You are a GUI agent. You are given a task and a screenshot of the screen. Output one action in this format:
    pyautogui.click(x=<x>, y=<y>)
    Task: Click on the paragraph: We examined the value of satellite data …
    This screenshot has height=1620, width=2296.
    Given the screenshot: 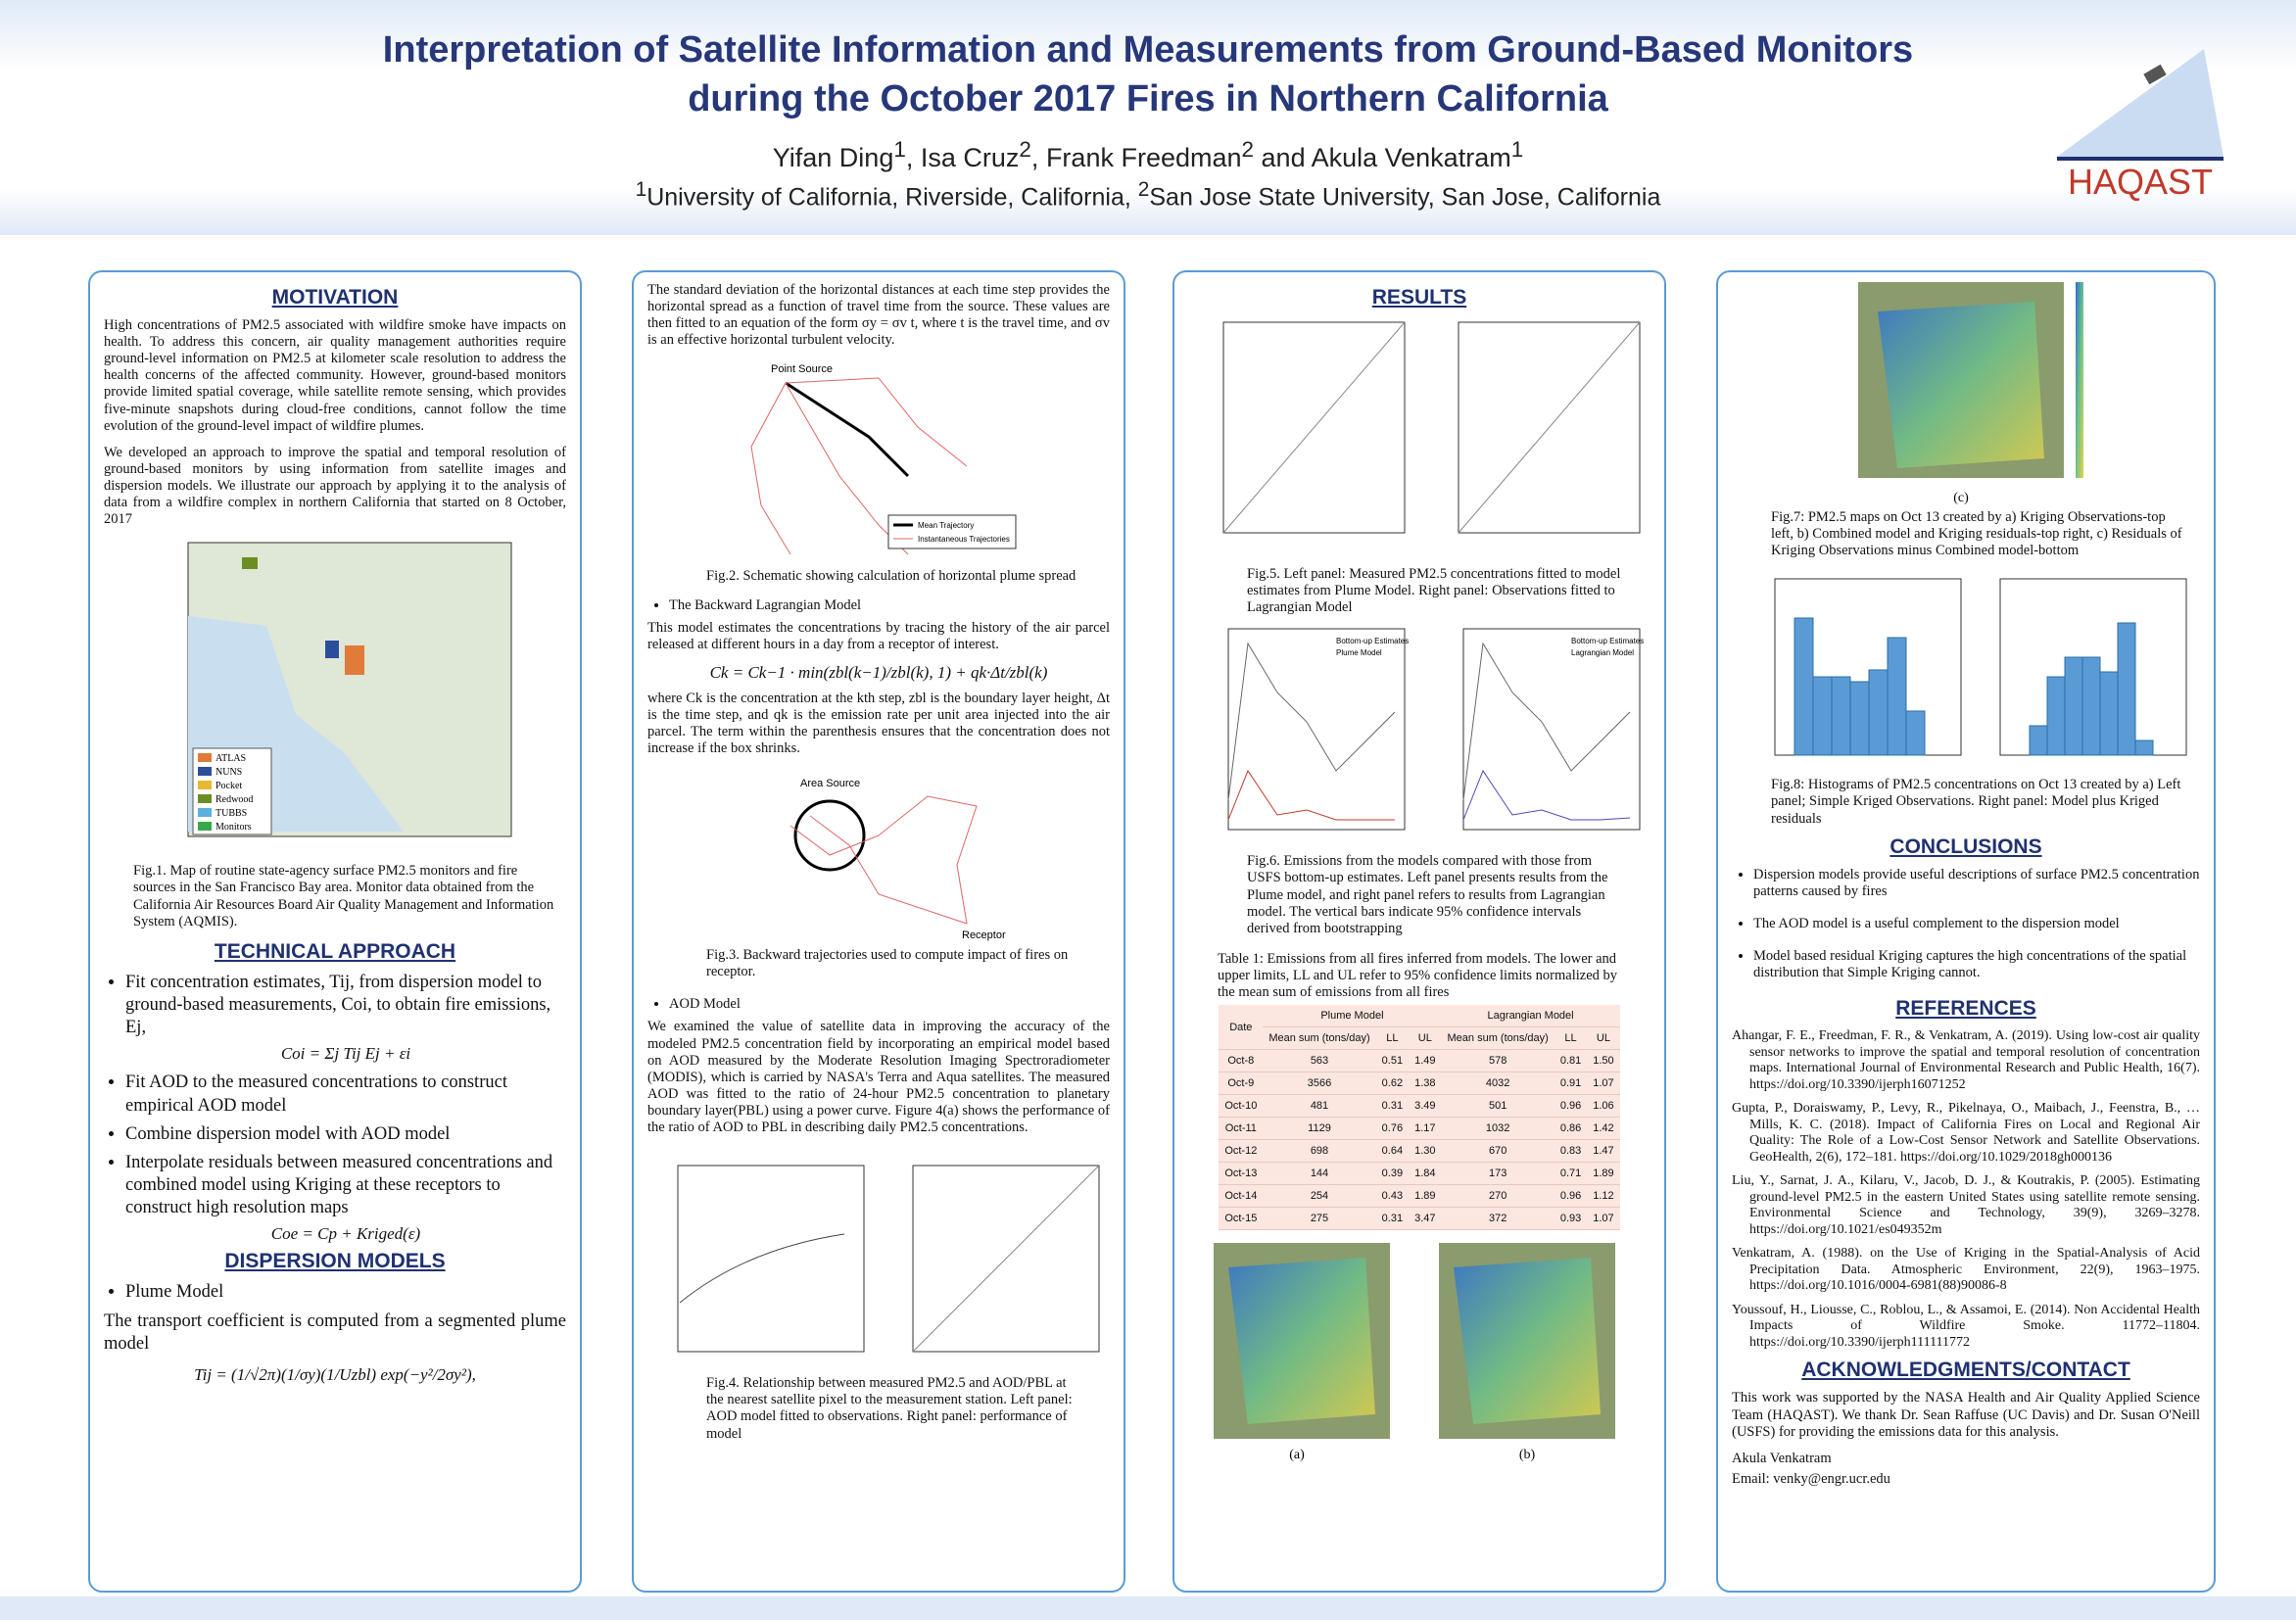 What is the action you would take?
    pyautogui.click(x=878, y=1077)
    